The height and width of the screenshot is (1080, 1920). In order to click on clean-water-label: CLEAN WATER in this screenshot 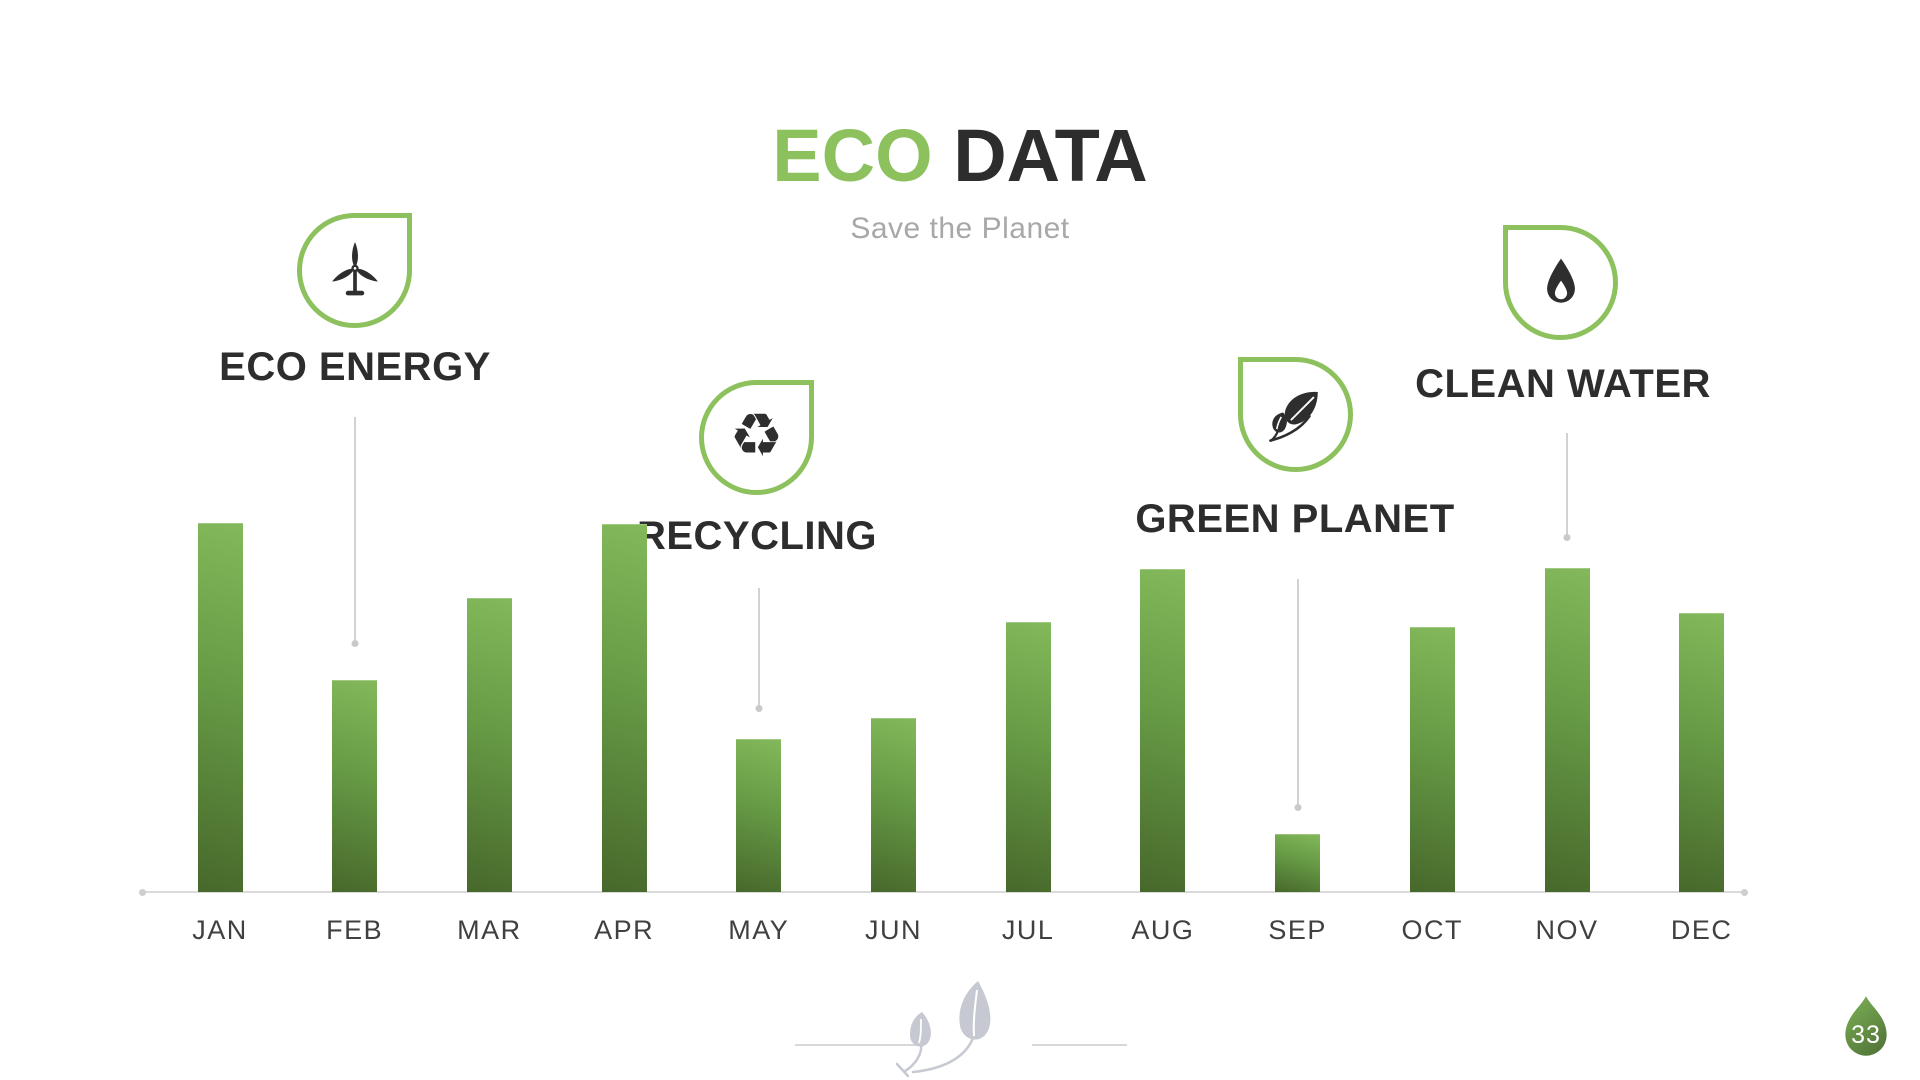, I will do `click(1563, 384)`.